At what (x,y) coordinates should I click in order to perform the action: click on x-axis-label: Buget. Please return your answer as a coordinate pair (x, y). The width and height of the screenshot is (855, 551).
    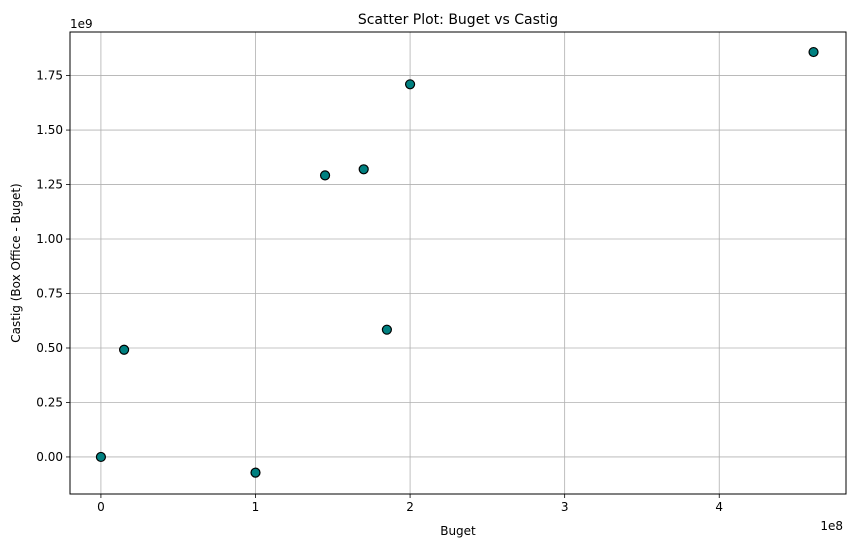
    Looking at the image, I should click on (458, 531).